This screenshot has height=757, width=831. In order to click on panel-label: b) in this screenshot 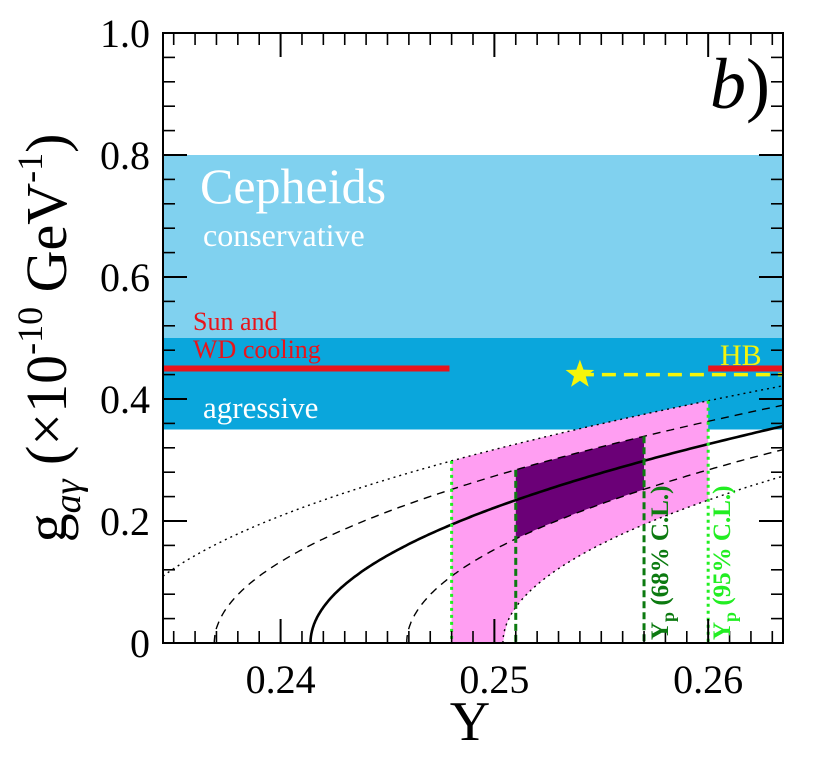, I will do `click(740, 84)`.